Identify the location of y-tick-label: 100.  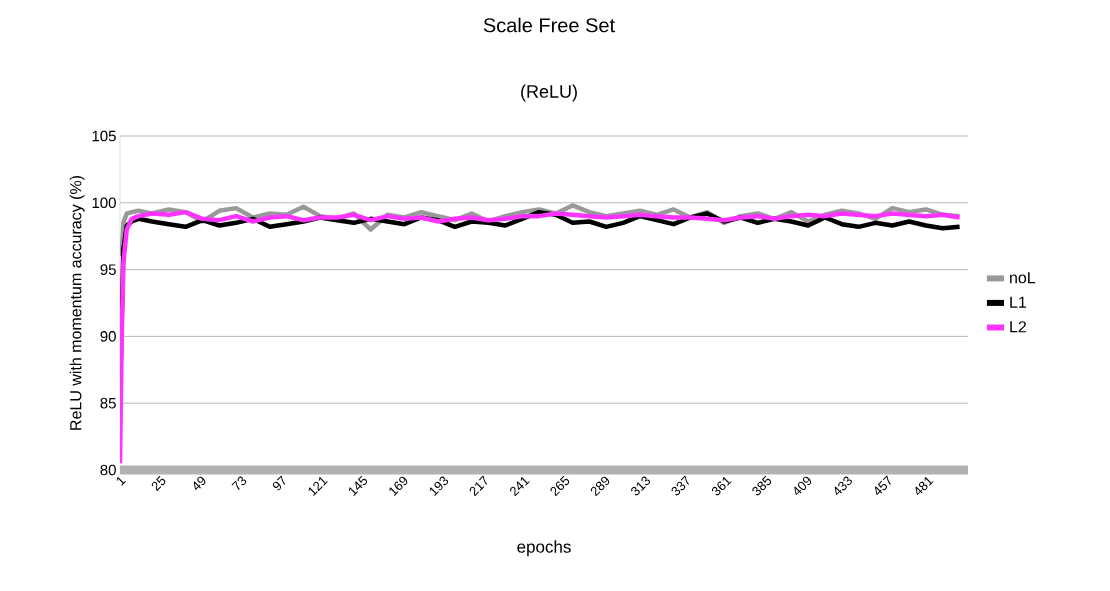
(104, 203).